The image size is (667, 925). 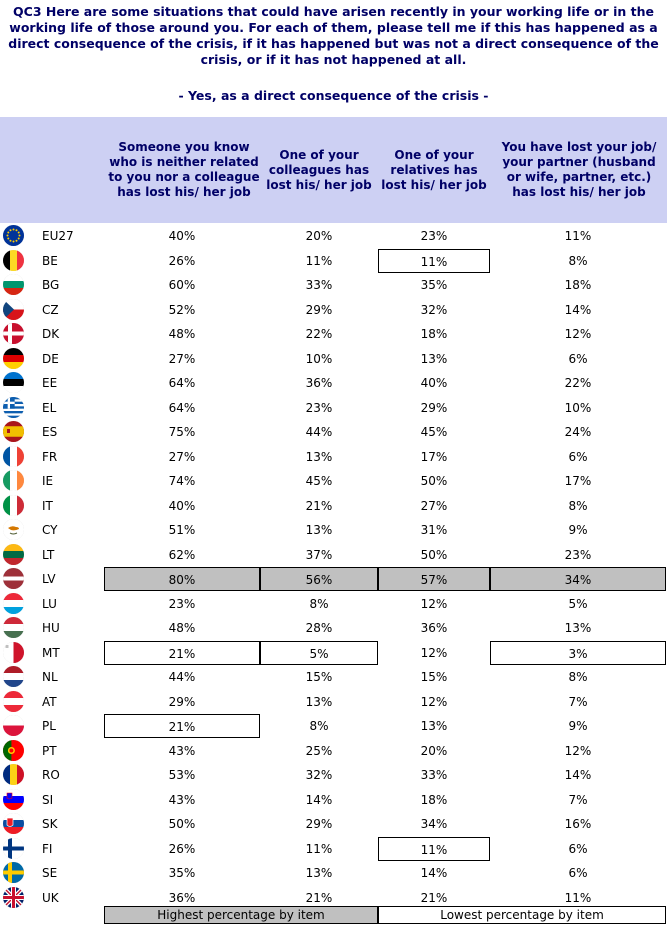 What do you see at coordinates (578, 603) in the screenshot?
I see `value-cell-own-job: 5%` at bounding box center [578, 603].